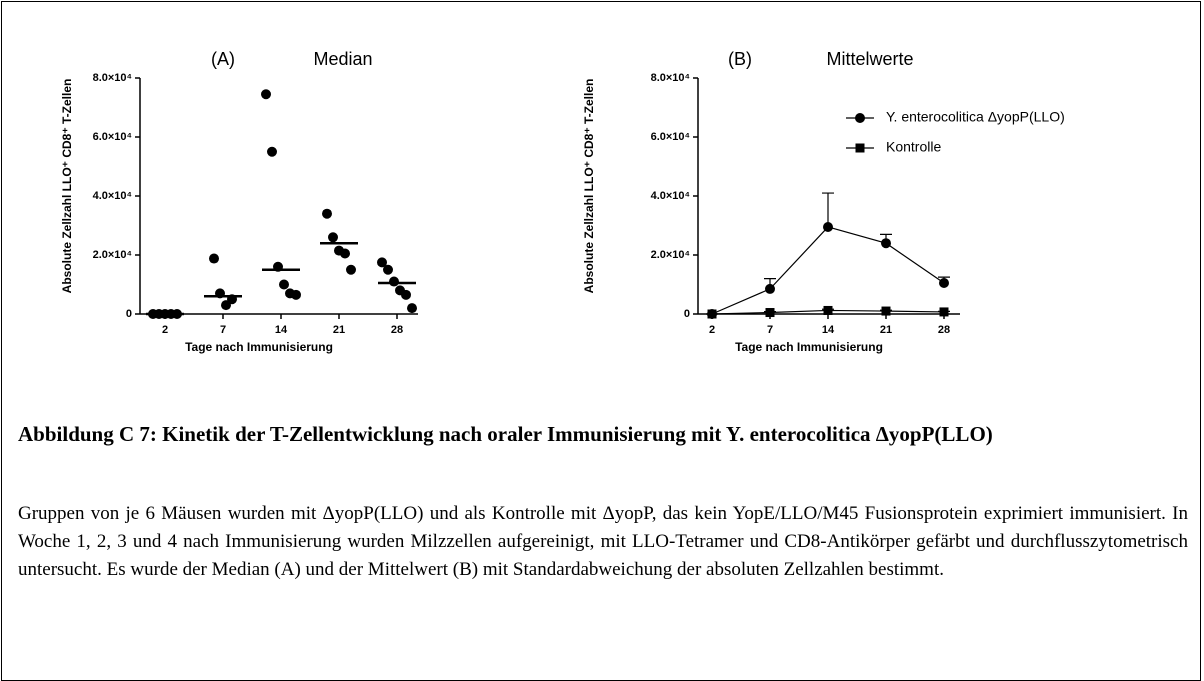  What do you see at coordinates (869, 59) in the screenshot?
I see `chart-title: Mittelwerte` at bounding box center [869, 59].